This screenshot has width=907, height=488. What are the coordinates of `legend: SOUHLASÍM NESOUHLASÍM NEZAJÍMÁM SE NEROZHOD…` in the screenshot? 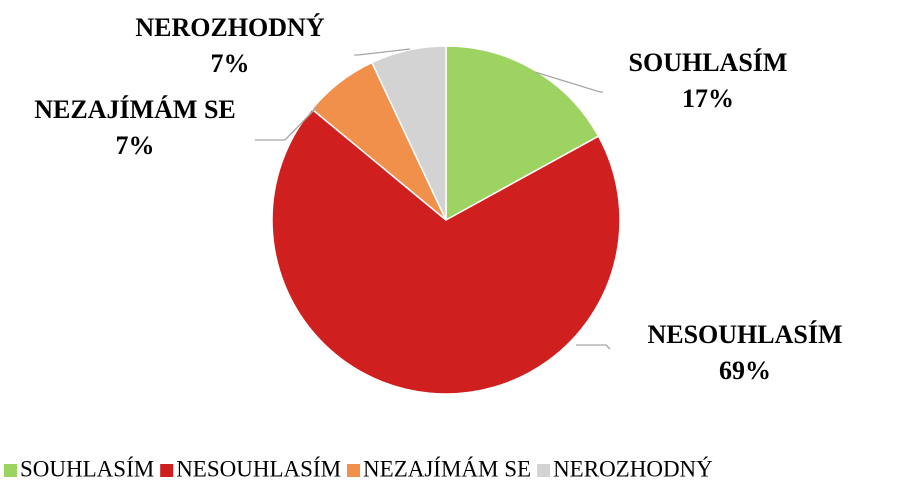 It's located at (358, 468).